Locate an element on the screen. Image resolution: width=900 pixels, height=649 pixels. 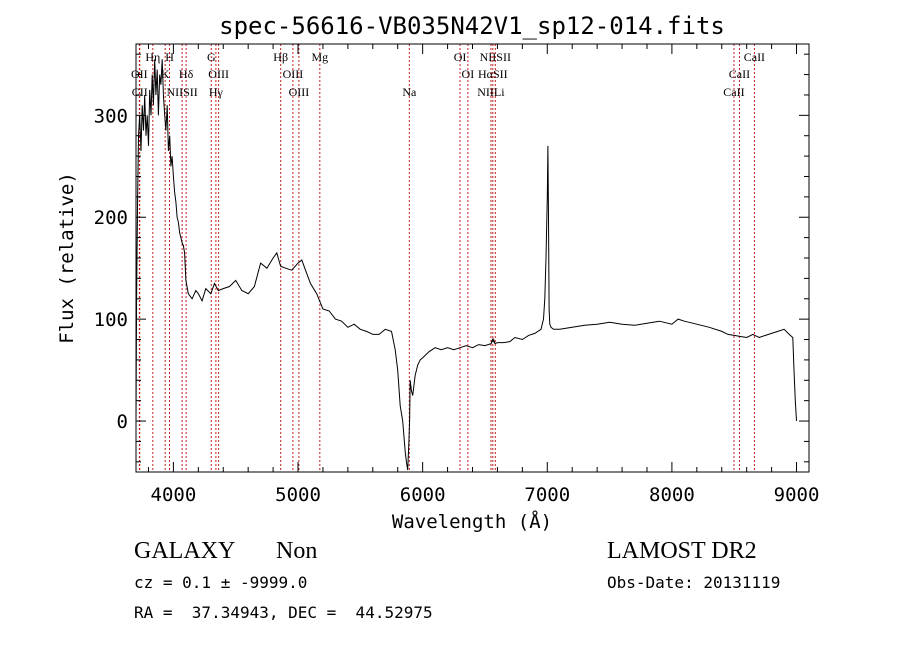
x-axis-label: Wavelength (Å) is located at coordinates (472, 521).